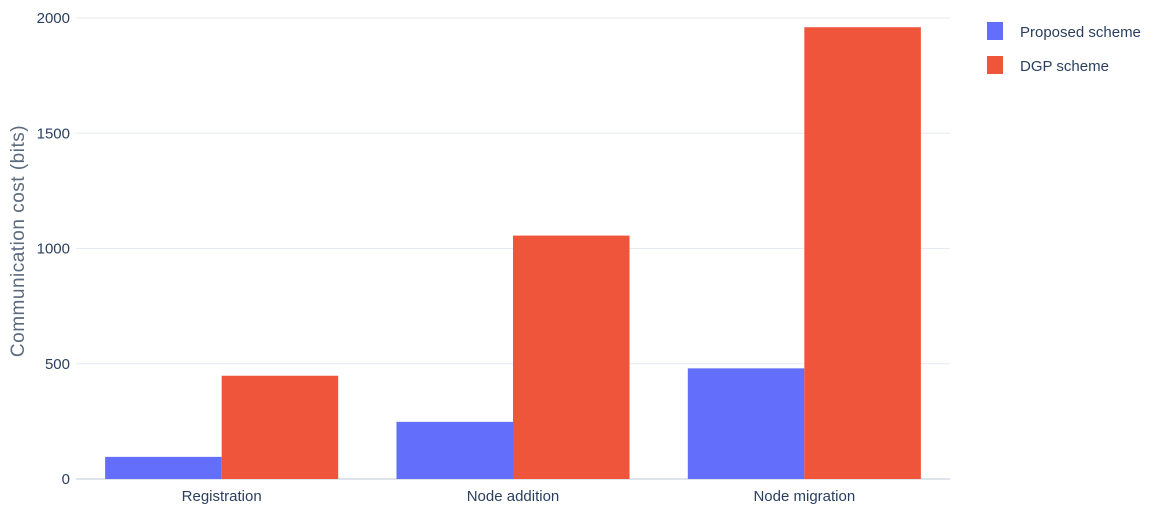 This screenshot has width=1162, height=512. What do you see at coordinates (454, 450) in the screenshot?
I see `bar-proposed-scheme-node-addition` at bounding box center [454, 450].